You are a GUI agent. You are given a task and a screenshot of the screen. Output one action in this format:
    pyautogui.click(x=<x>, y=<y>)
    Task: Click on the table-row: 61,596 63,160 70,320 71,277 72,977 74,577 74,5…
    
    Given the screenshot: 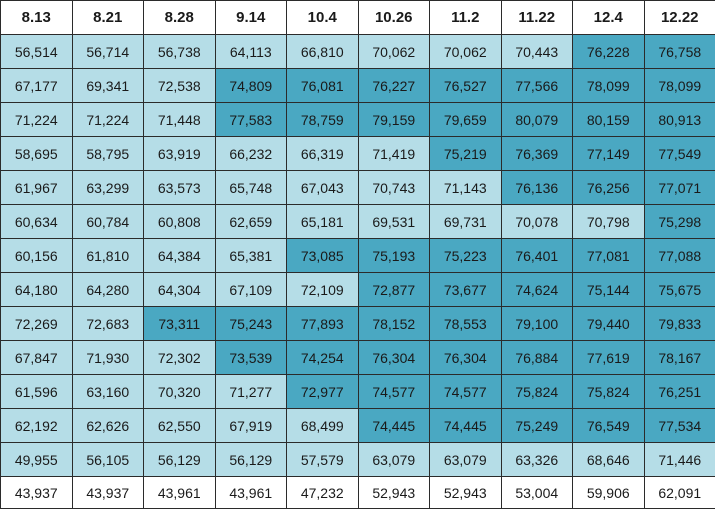 What is the action you would take?
    pyautogui.click(x=357, y=391)
    